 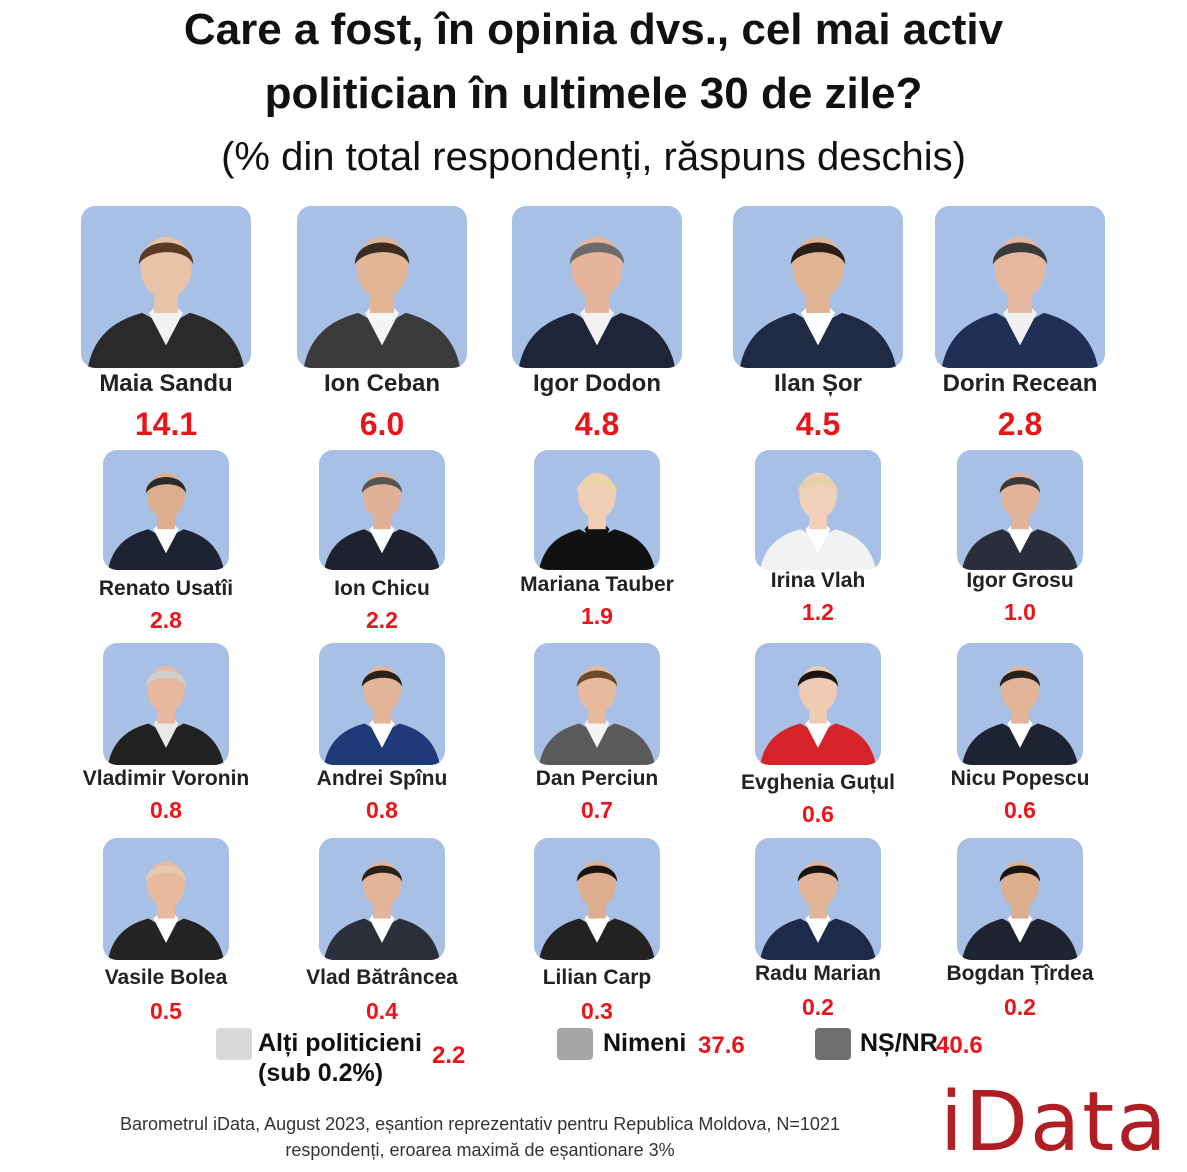 I want to click on legend-label-dontknow-line1: NȘ/NR, so click(x=899, y=1043).